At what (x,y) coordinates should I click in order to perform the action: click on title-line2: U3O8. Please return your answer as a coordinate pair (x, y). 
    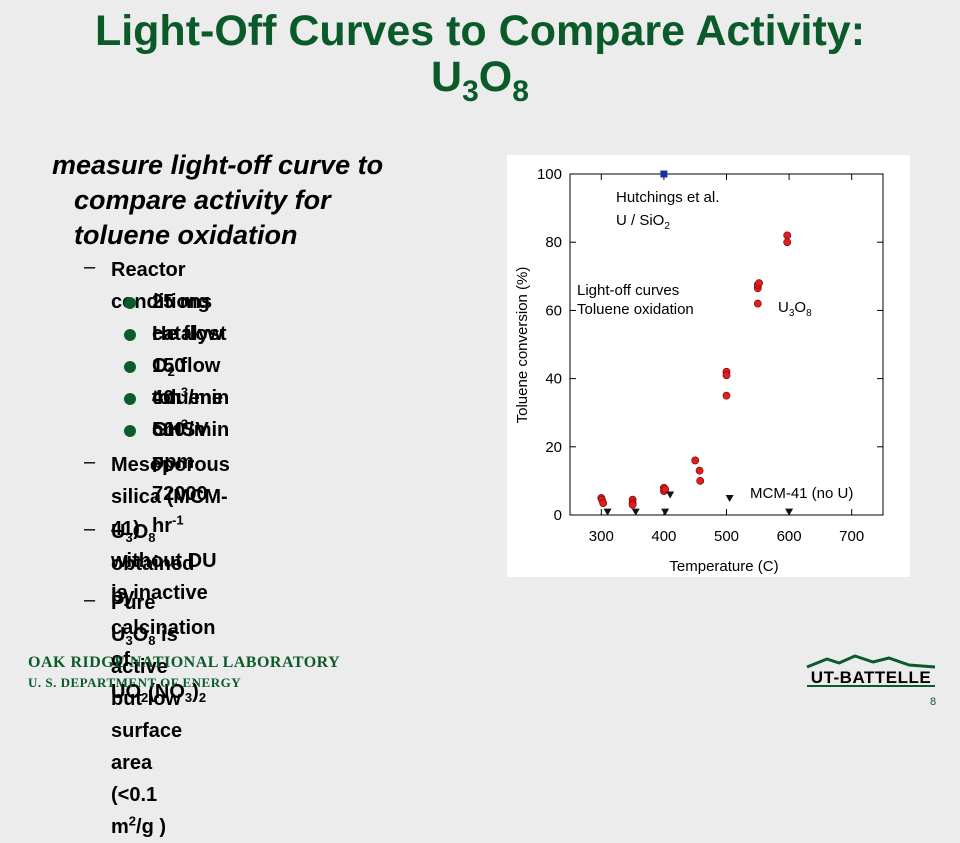
    Looking at the image, I should click on (480, 80).